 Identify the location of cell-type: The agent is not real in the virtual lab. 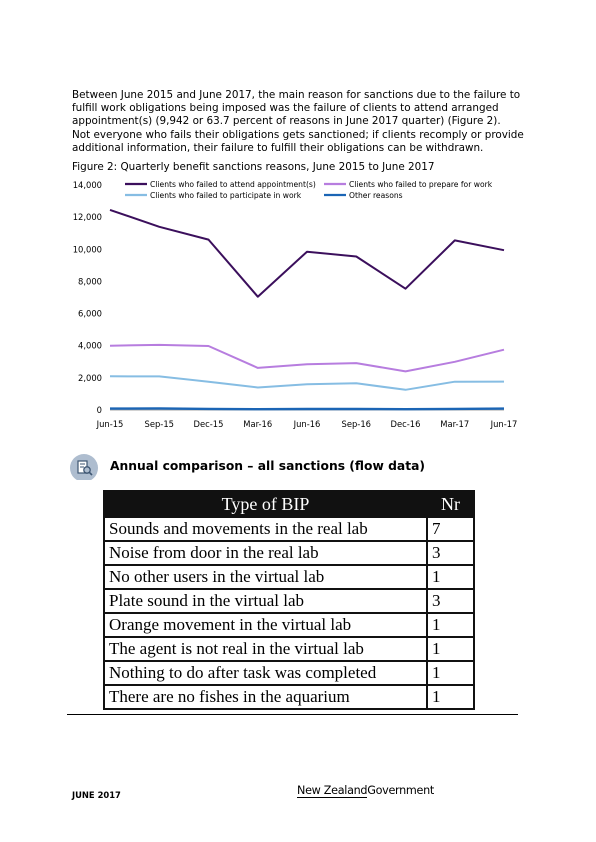
(265, 649).